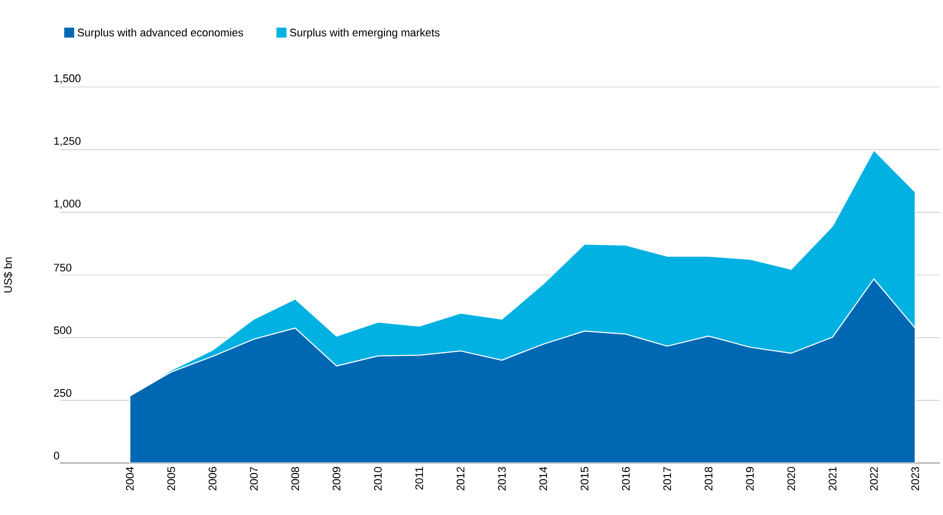 This screenshot has height=515, width=943. Describe the element at coordinates (57, 456) in the screenshot. I see `y-tick-label: 0` at that location.